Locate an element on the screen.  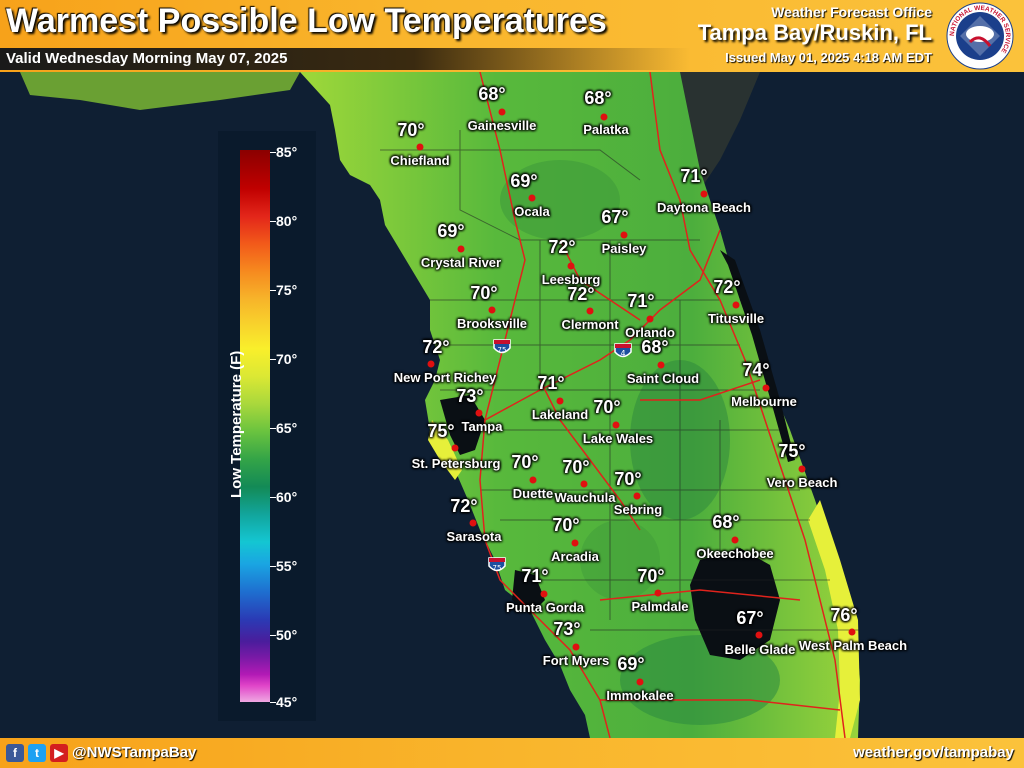
city-name: Leesburg is located at coordinates (571, 279).